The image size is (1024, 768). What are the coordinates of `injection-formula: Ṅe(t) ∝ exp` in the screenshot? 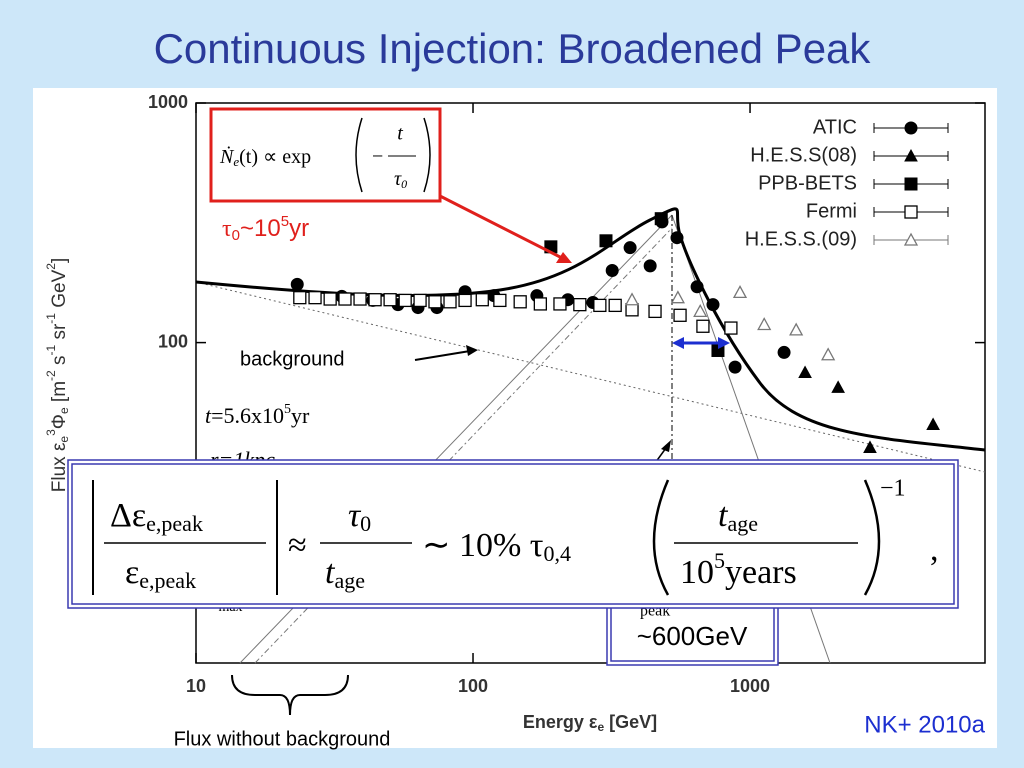 It's located at (265, 157).